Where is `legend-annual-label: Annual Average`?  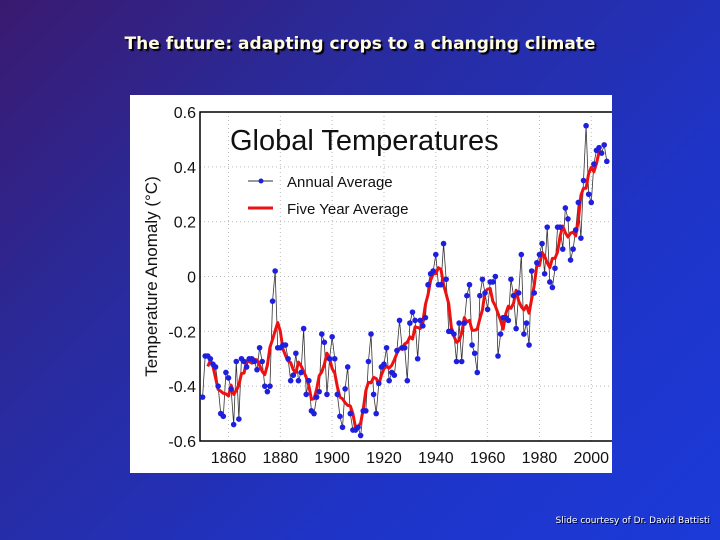
legend-annual-label: Annual Average is located at coordinates (340, 182).